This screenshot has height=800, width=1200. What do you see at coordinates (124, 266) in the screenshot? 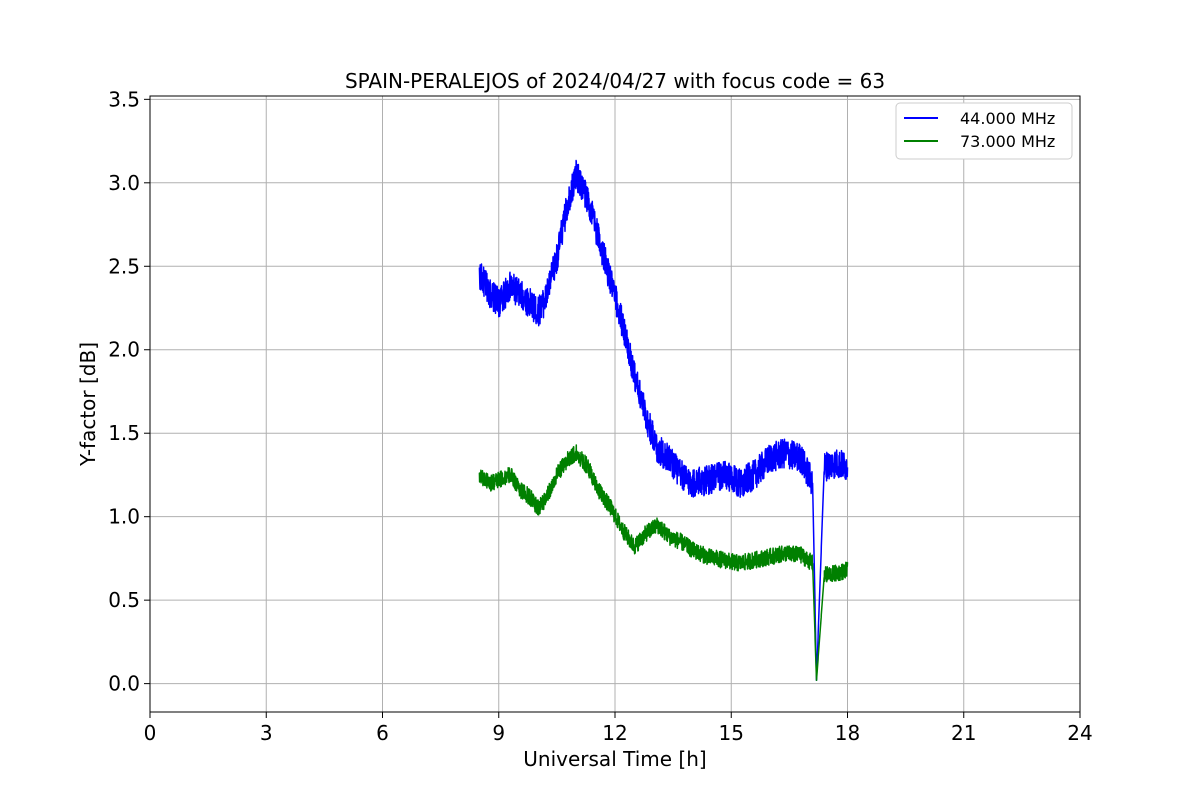
I see `y-tick-label: 2.5` at bounding box center [124, 266].